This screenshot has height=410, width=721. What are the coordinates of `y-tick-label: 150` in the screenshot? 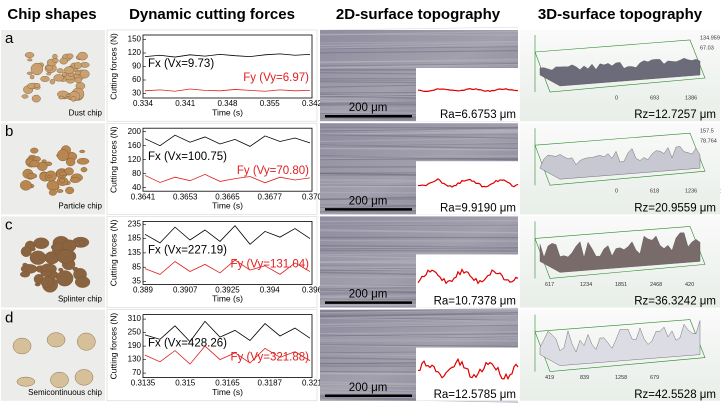 It's located at (135, 39).